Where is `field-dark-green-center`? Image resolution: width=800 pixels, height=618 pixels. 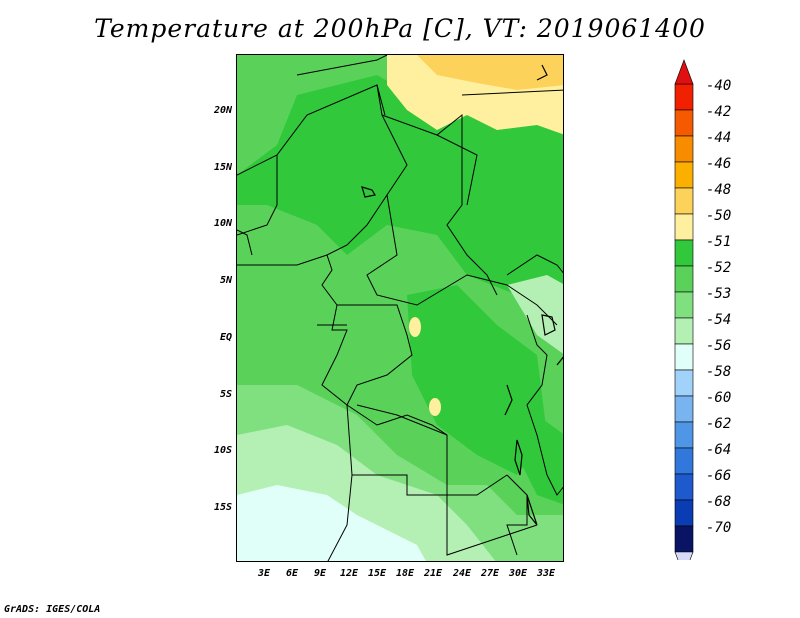 field-dark-green-center is located at coordinates (477, 380).